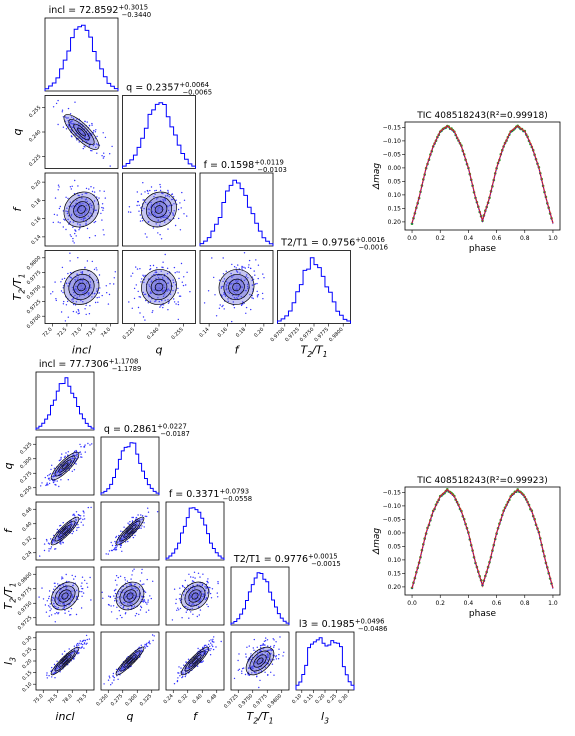  What do you see at coordinates (196, 716) in the screenshot?
I see `xlabel-f: f` at bounding box center [196, 716].